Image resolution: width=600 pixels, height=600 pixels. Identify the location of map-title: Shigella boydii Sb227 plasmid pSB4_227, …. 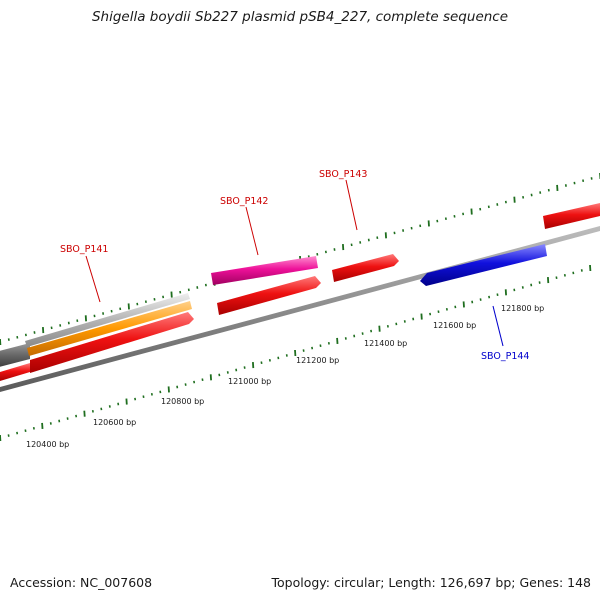
(300, 17).